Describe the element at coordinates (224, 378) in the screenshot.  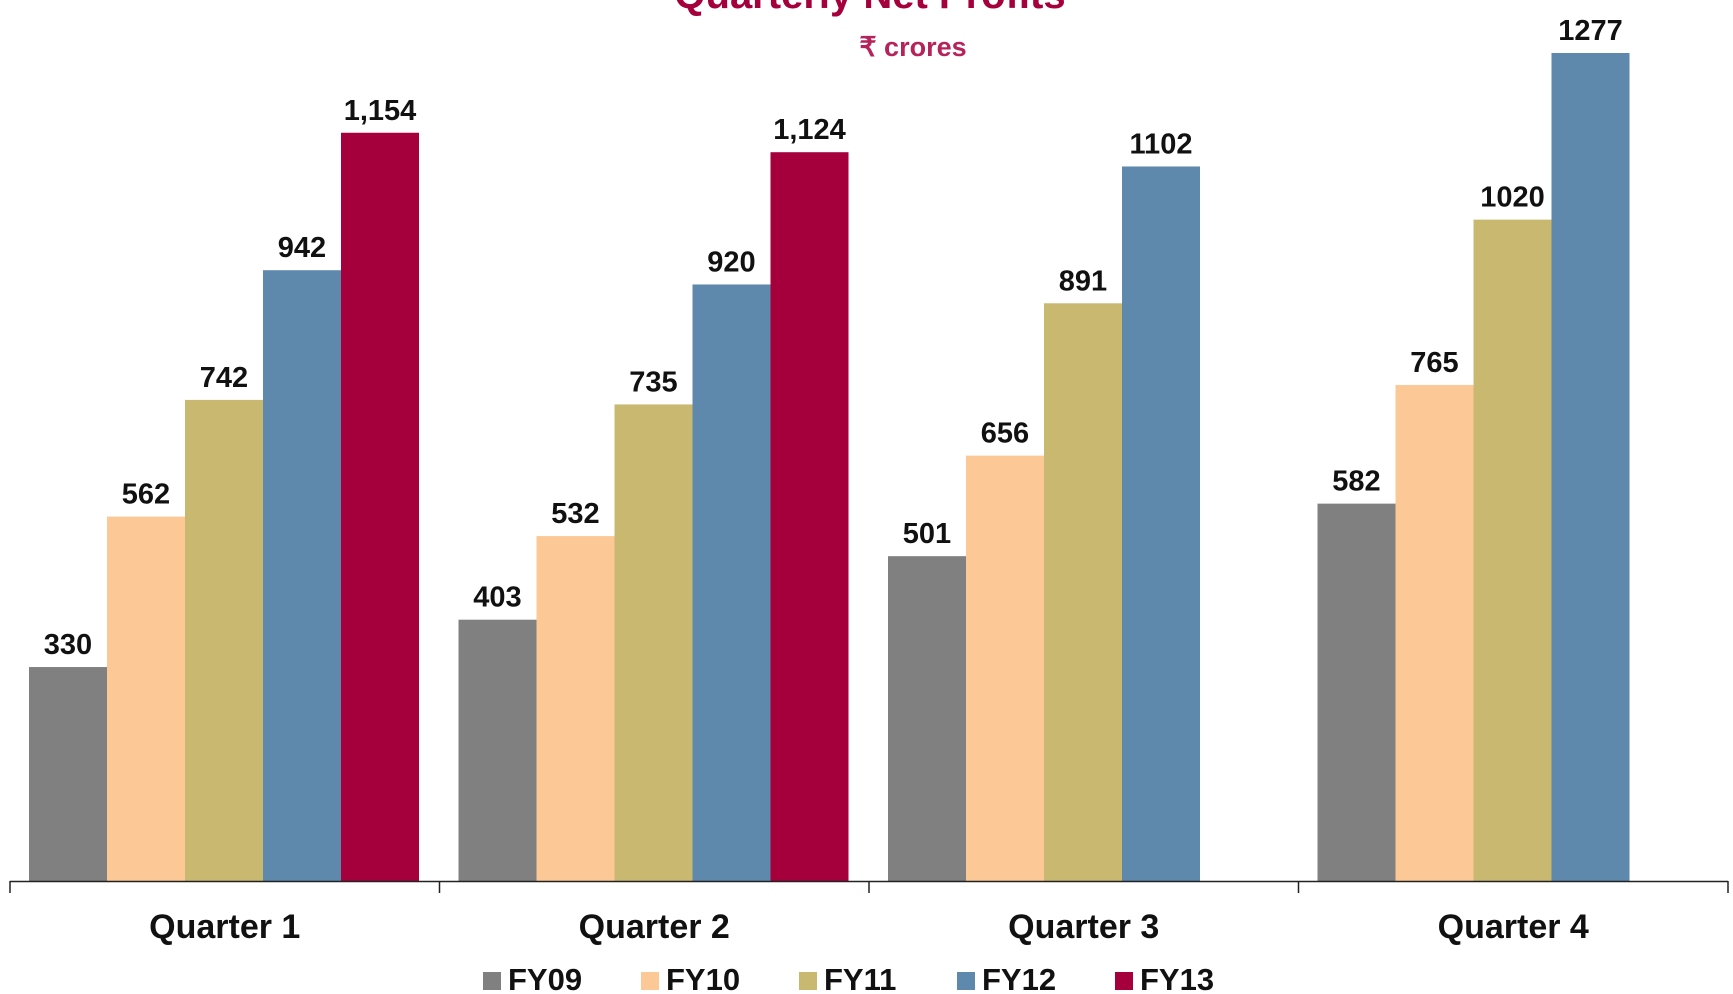
I see `data-label-fy11-quarter-1: 742` at that location.